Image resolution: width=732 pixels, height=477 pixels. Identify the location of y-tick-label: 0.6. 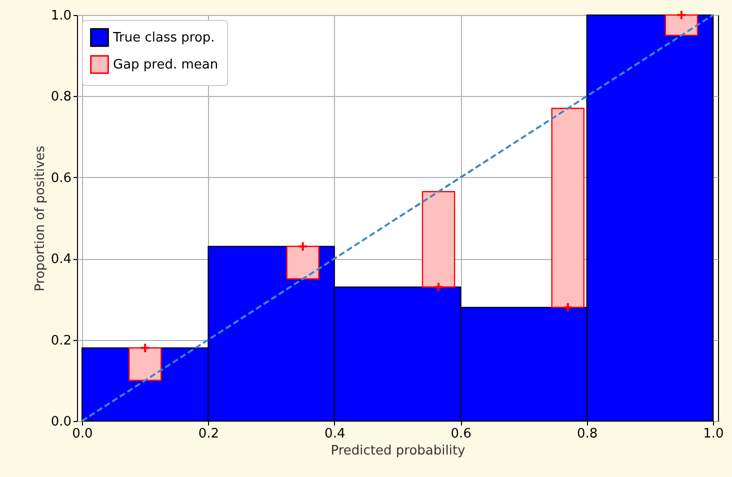
(61, 178).